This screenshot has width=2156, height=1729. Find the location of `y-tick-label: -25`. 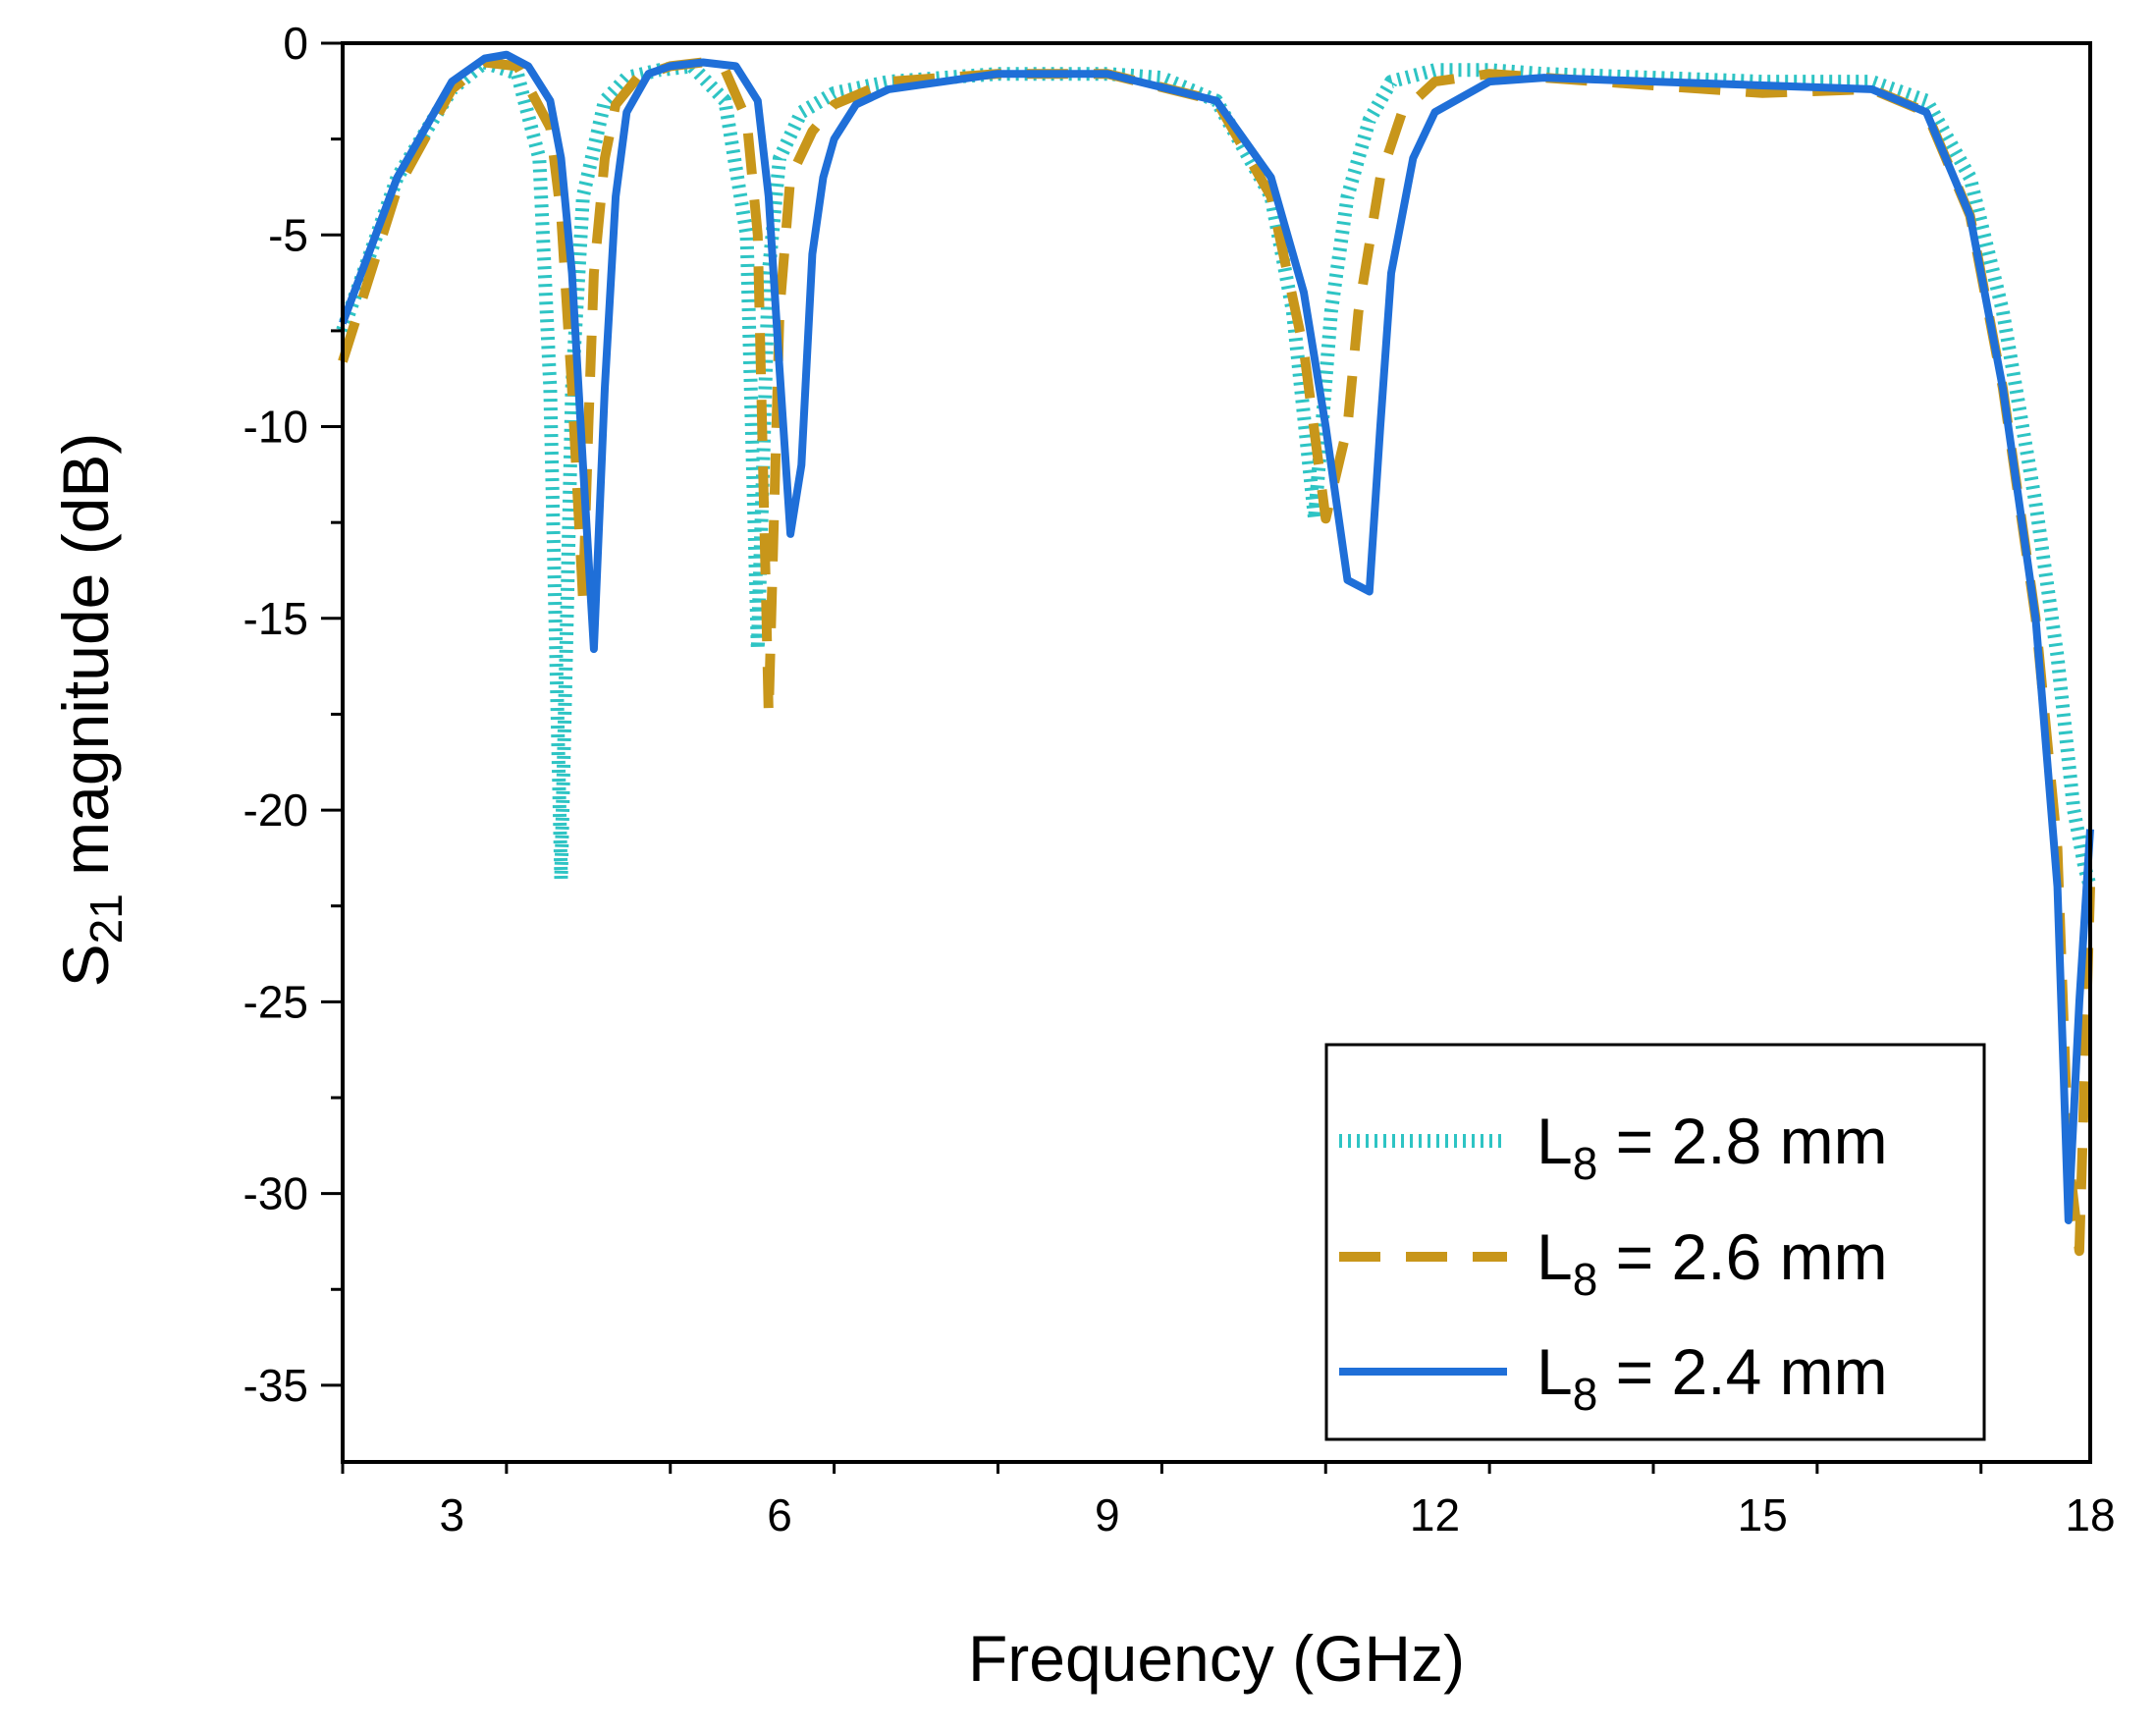

y-tick-label: -25 is located at coordinates (276, 1001).